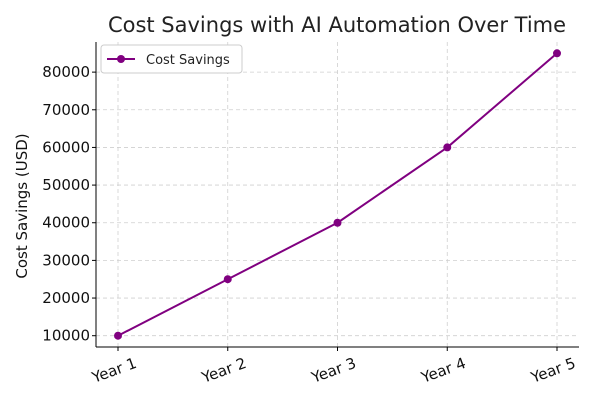 The height and width of the screenshot is (400, 600). Describe the element at coordinates (66, 185) in the screenshot. I see `y-tick-label: 50000` at that location.